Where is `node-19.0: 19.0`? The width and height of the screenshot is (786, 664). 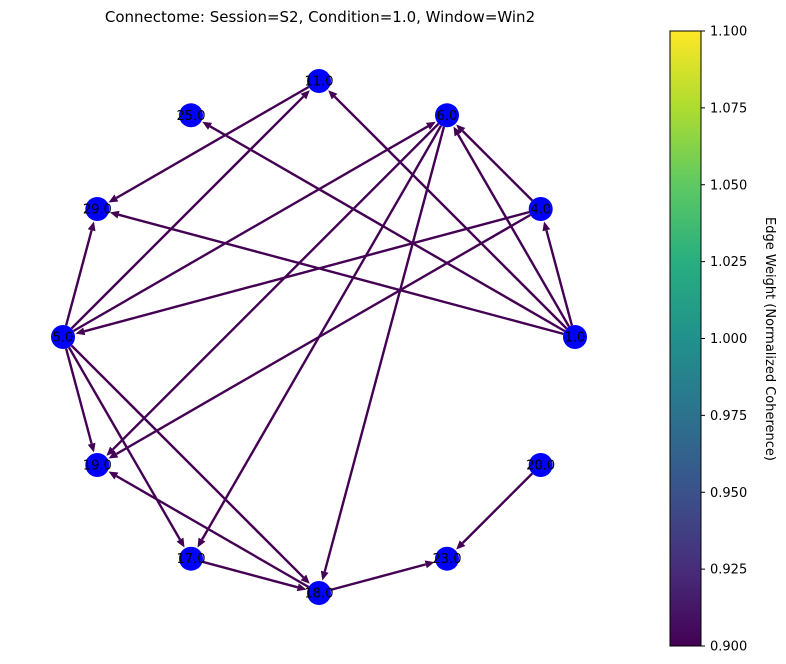 node-19.0: 19.0 is located at coordinates (97, 465).